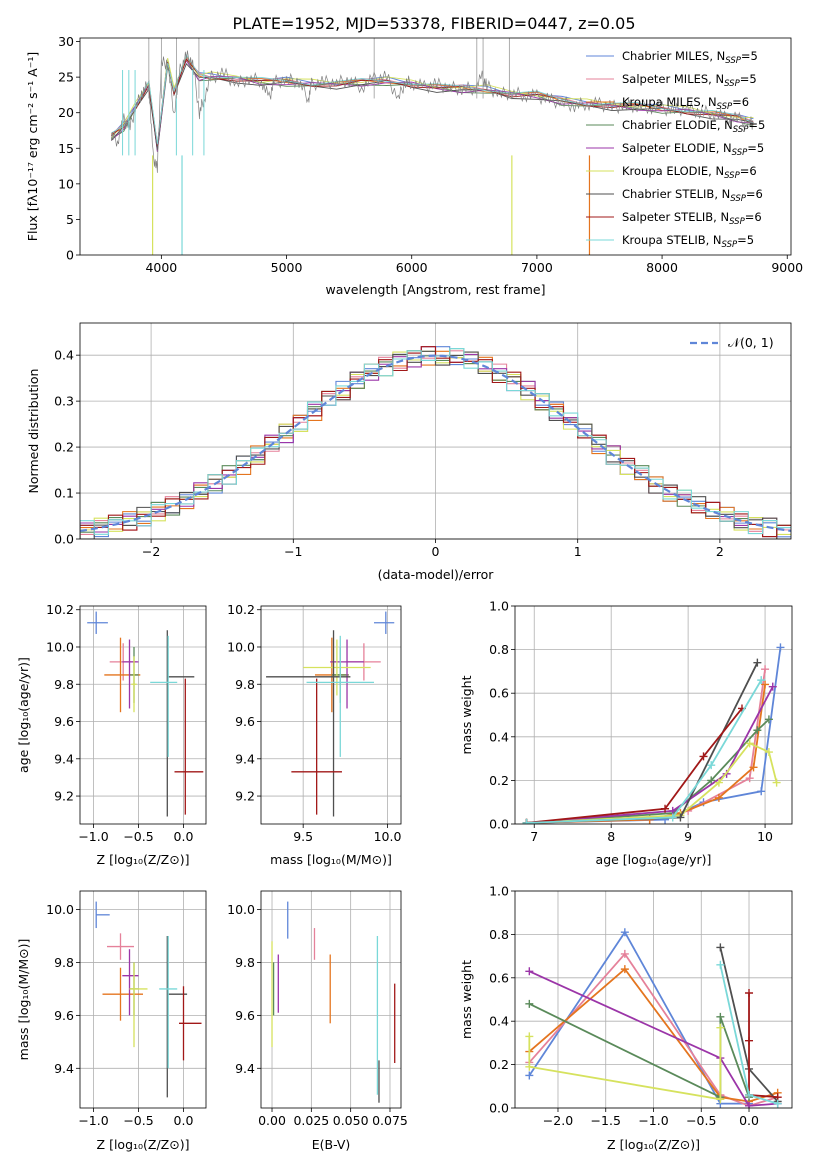 This screenshot has width=819, height=1170. I want to click on x-tick-label: 0.025, so click(311, 1120).